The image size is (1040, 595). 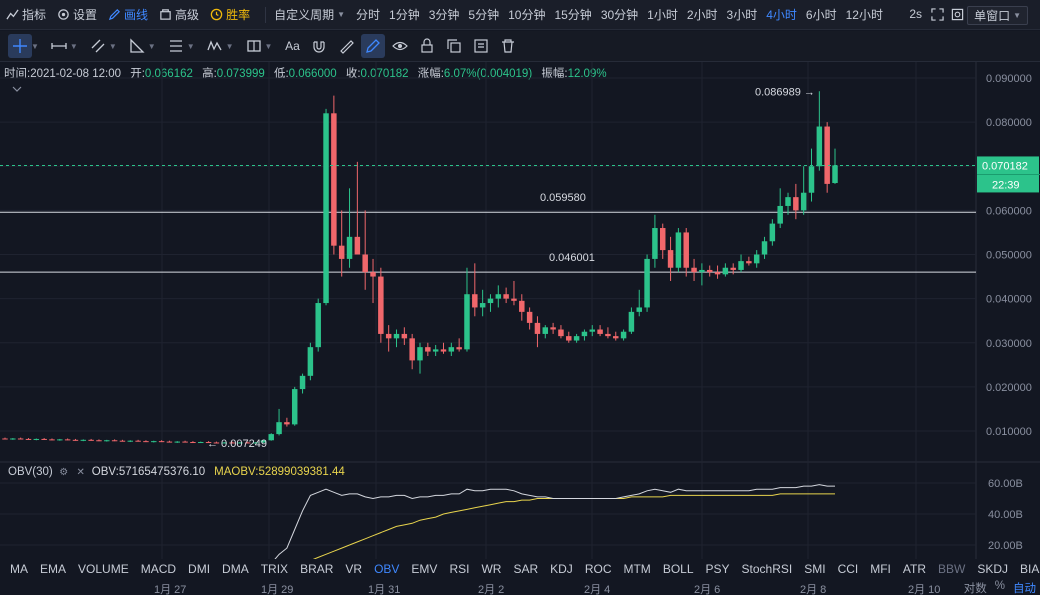 I want to click on advanced-button: 高级, so click(x=179, y=14).